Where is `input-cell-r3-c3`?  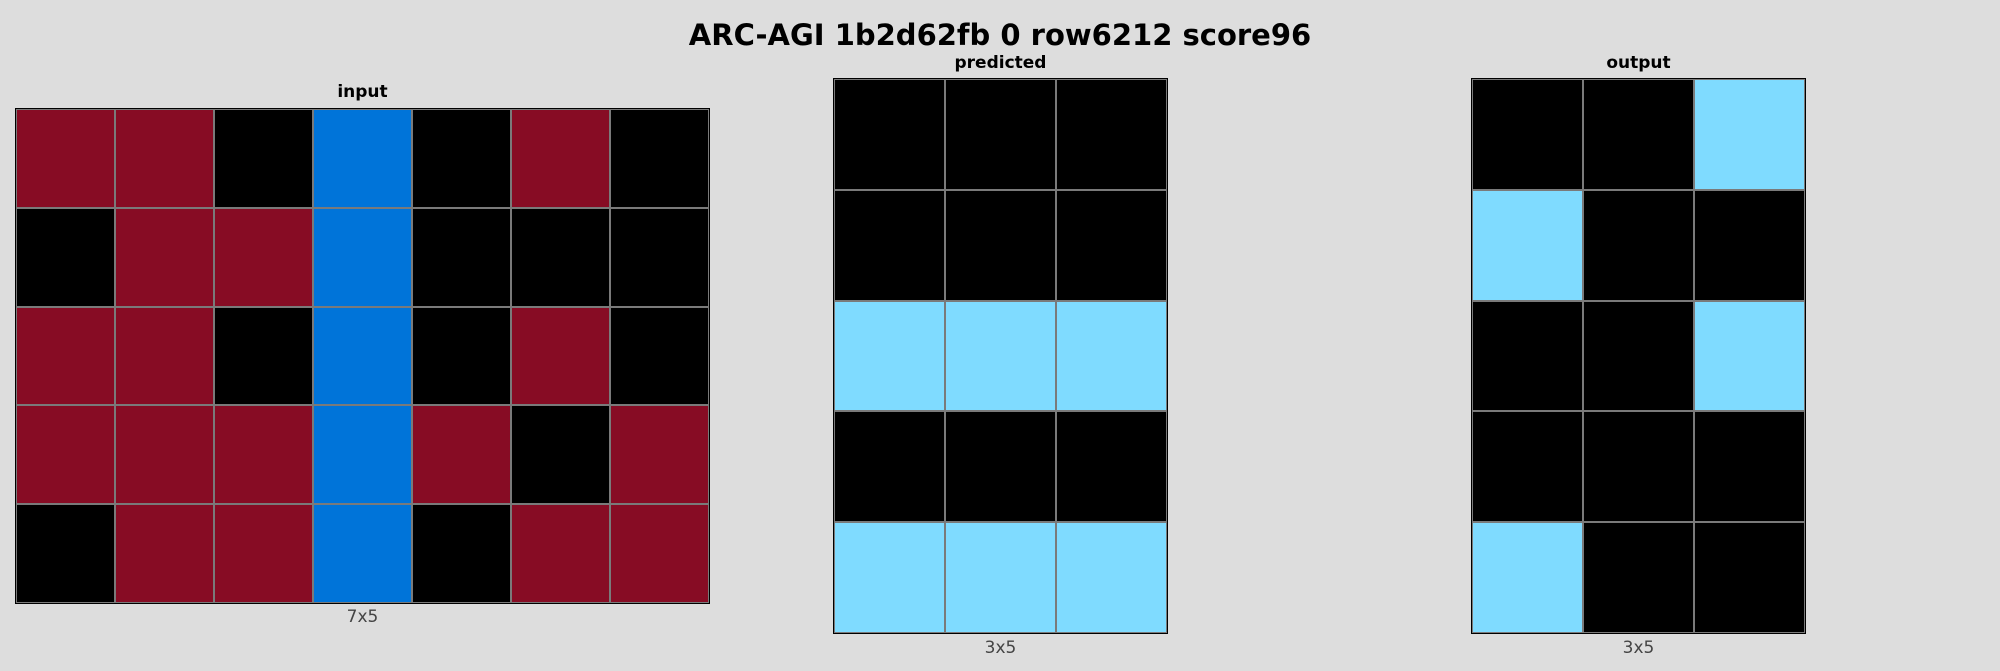
input-cell-r3-c3 is located at coordinates (362, 455).